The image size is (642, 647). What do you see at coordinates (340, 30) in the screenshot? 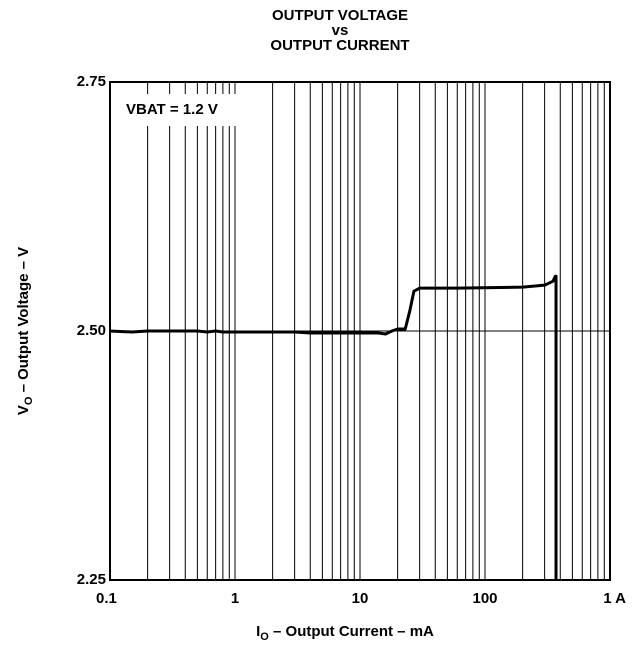
I see `chart-title: vs` at bounding box center [340, 30].